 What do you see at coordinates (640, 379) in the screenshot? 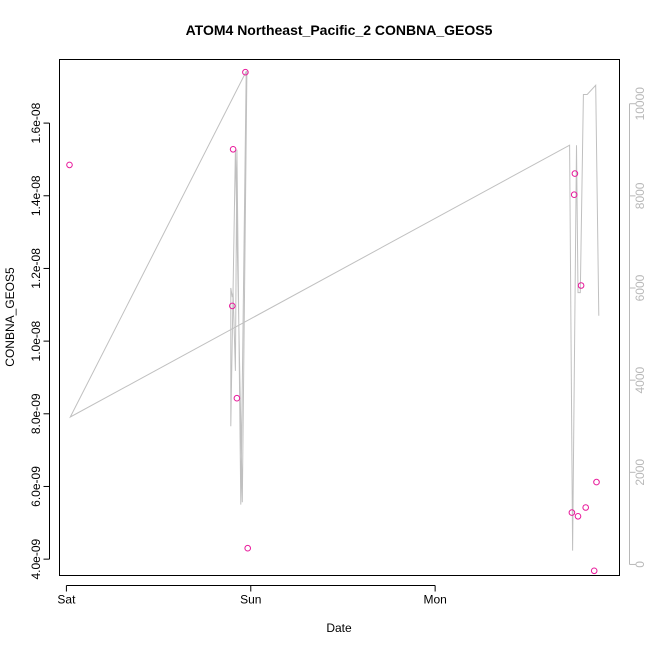
I see `y2-tick-label: 4000` at bounding box center [640, 379].